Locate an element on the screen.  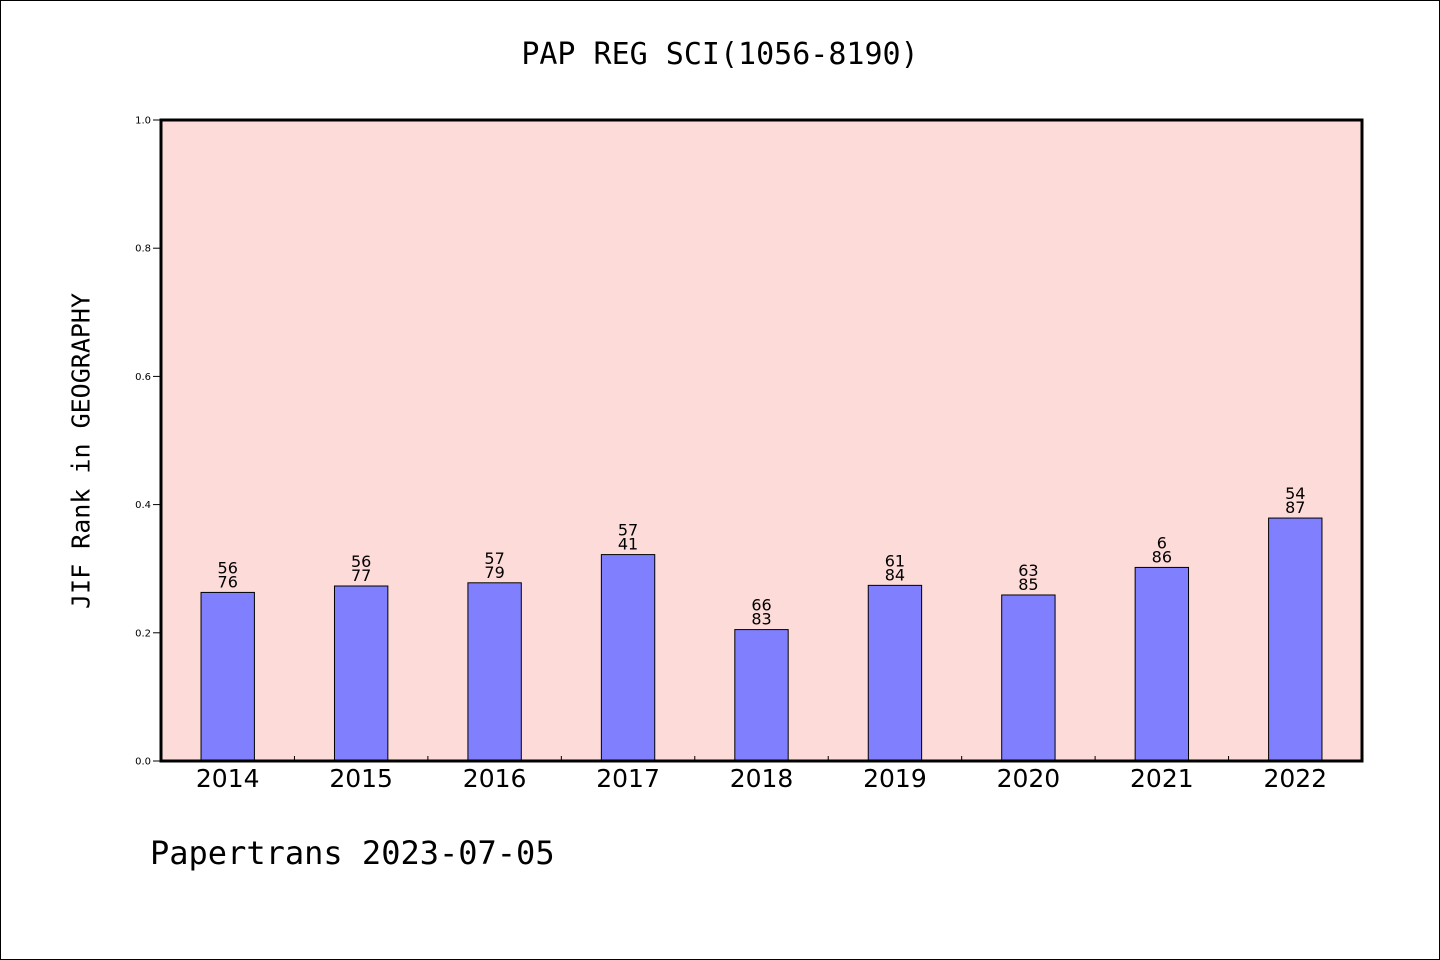
bar-2015 is located at coordinates (361, 673).